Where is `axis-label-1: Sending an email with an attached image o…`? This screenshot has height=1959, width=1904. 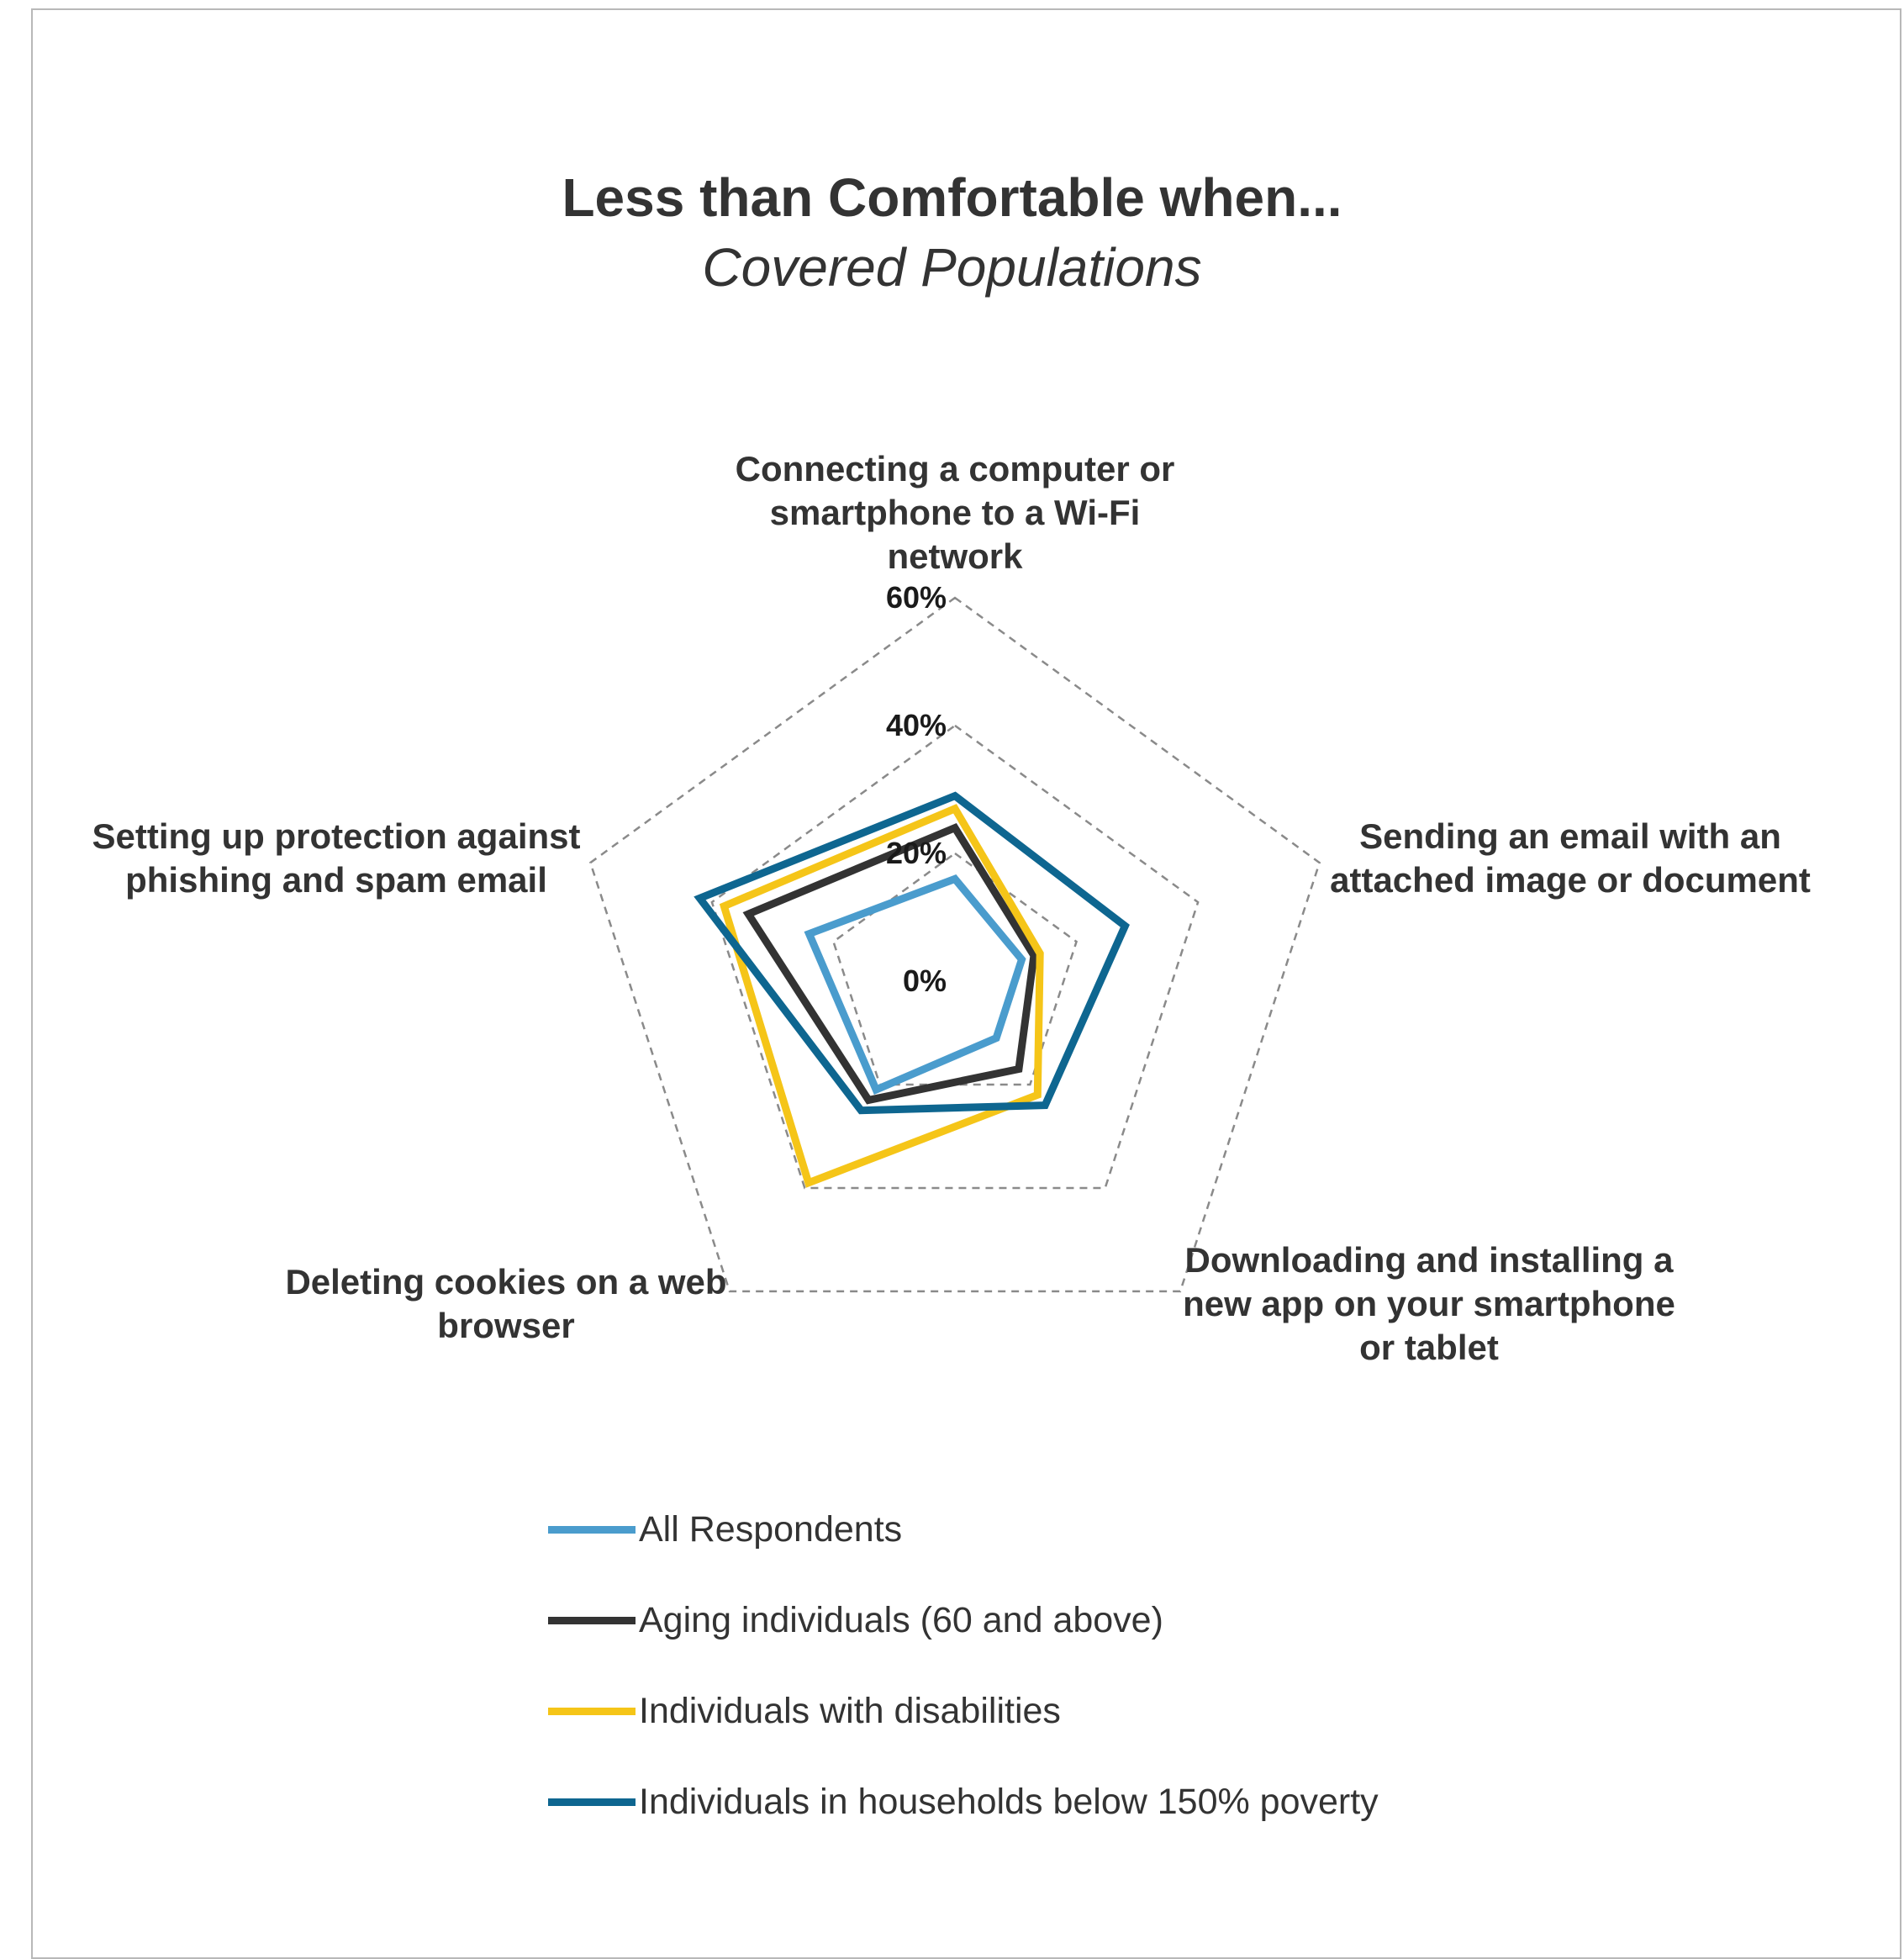
axis-label-1: Sending an email with an attached image o… is located at coordinates (1570, 858).